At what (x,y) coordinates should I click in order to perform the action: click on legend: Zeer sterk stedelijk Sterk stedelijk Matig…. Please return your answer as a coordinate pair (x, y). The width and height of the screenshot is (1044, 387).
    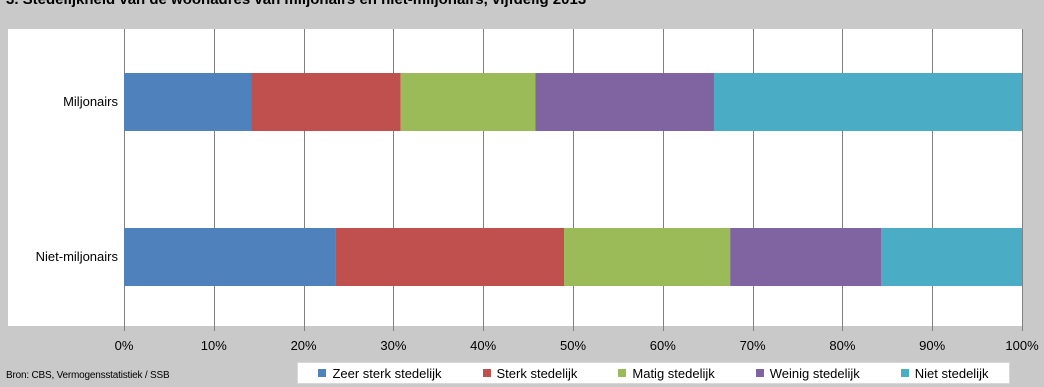
    Looking at the image, I should click on (653, 373).